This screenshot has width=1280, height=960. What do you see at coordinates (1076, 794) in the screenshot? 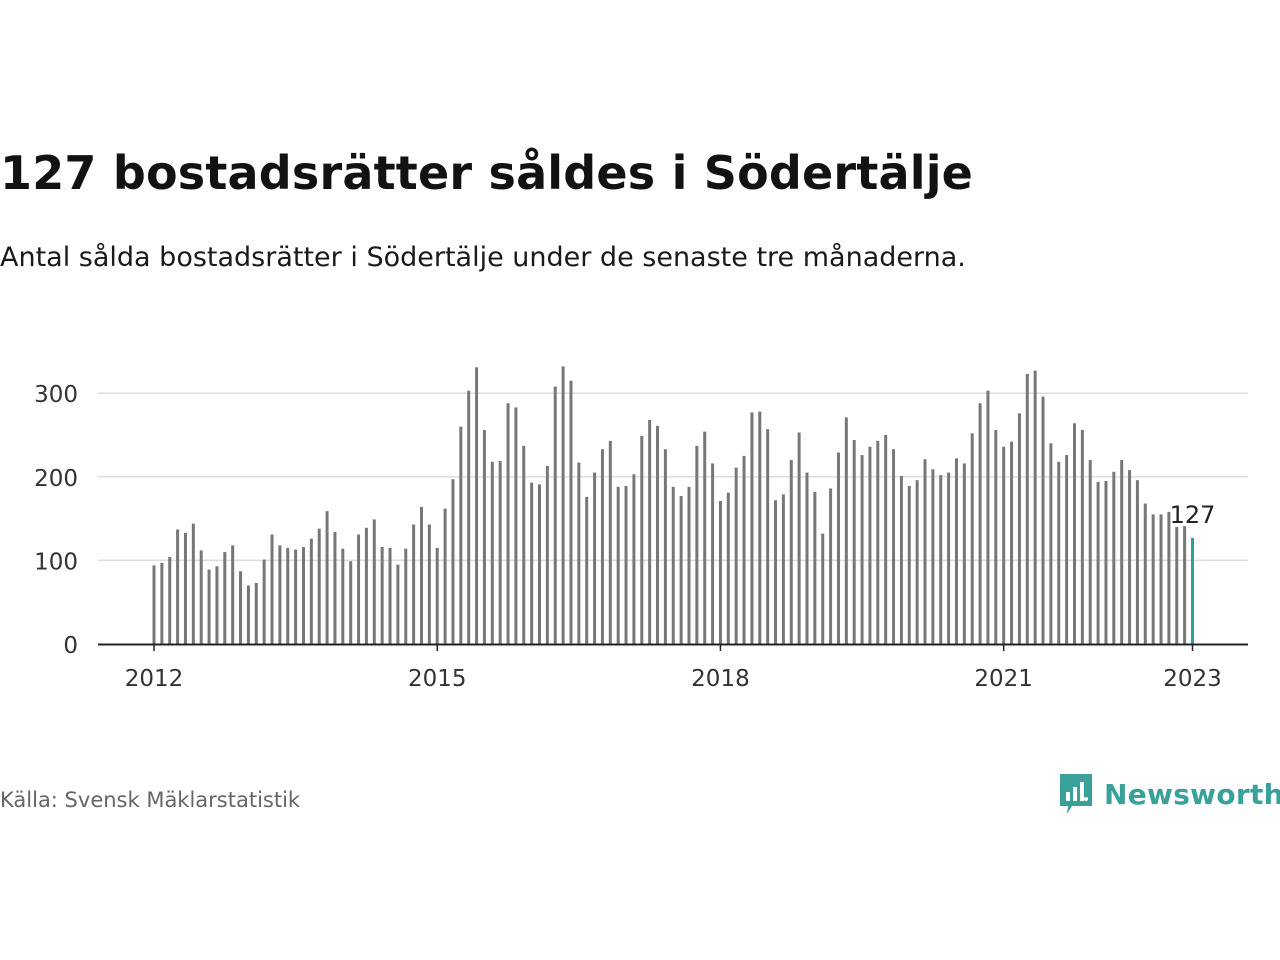
I see `bar-chart-speech-bubble-icon` at bounding box center [1076, 794].